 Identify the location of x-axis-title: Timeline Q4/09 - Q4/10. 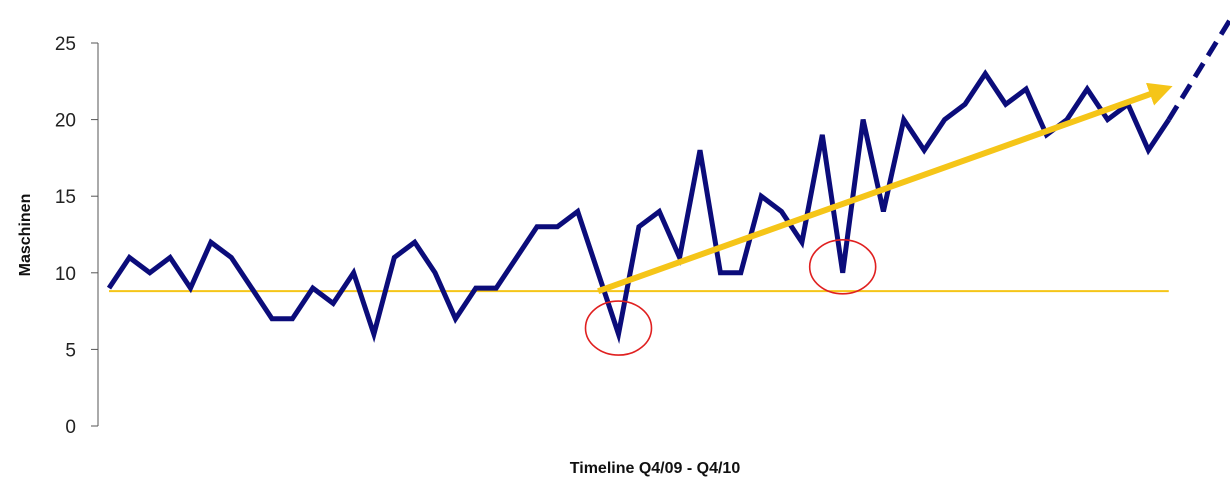
(655, 468).